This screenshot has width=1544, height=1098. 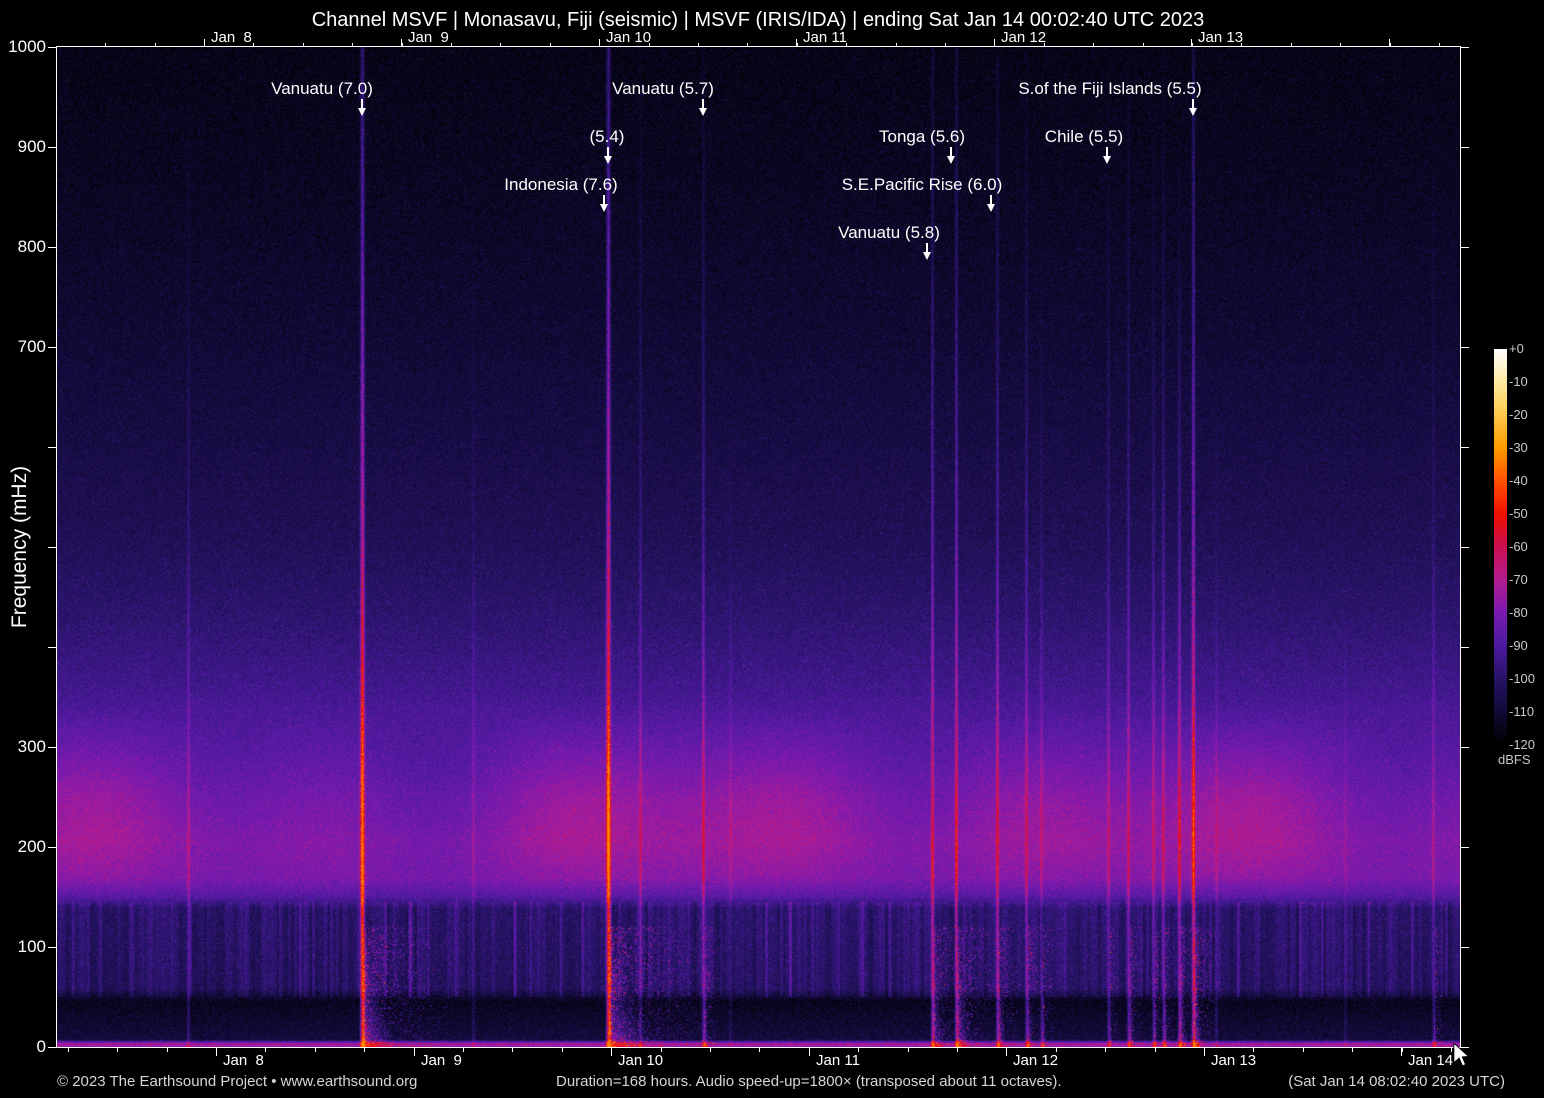 I want to click on x-tick-label: Jan 9, so click(x=441, y=1060).